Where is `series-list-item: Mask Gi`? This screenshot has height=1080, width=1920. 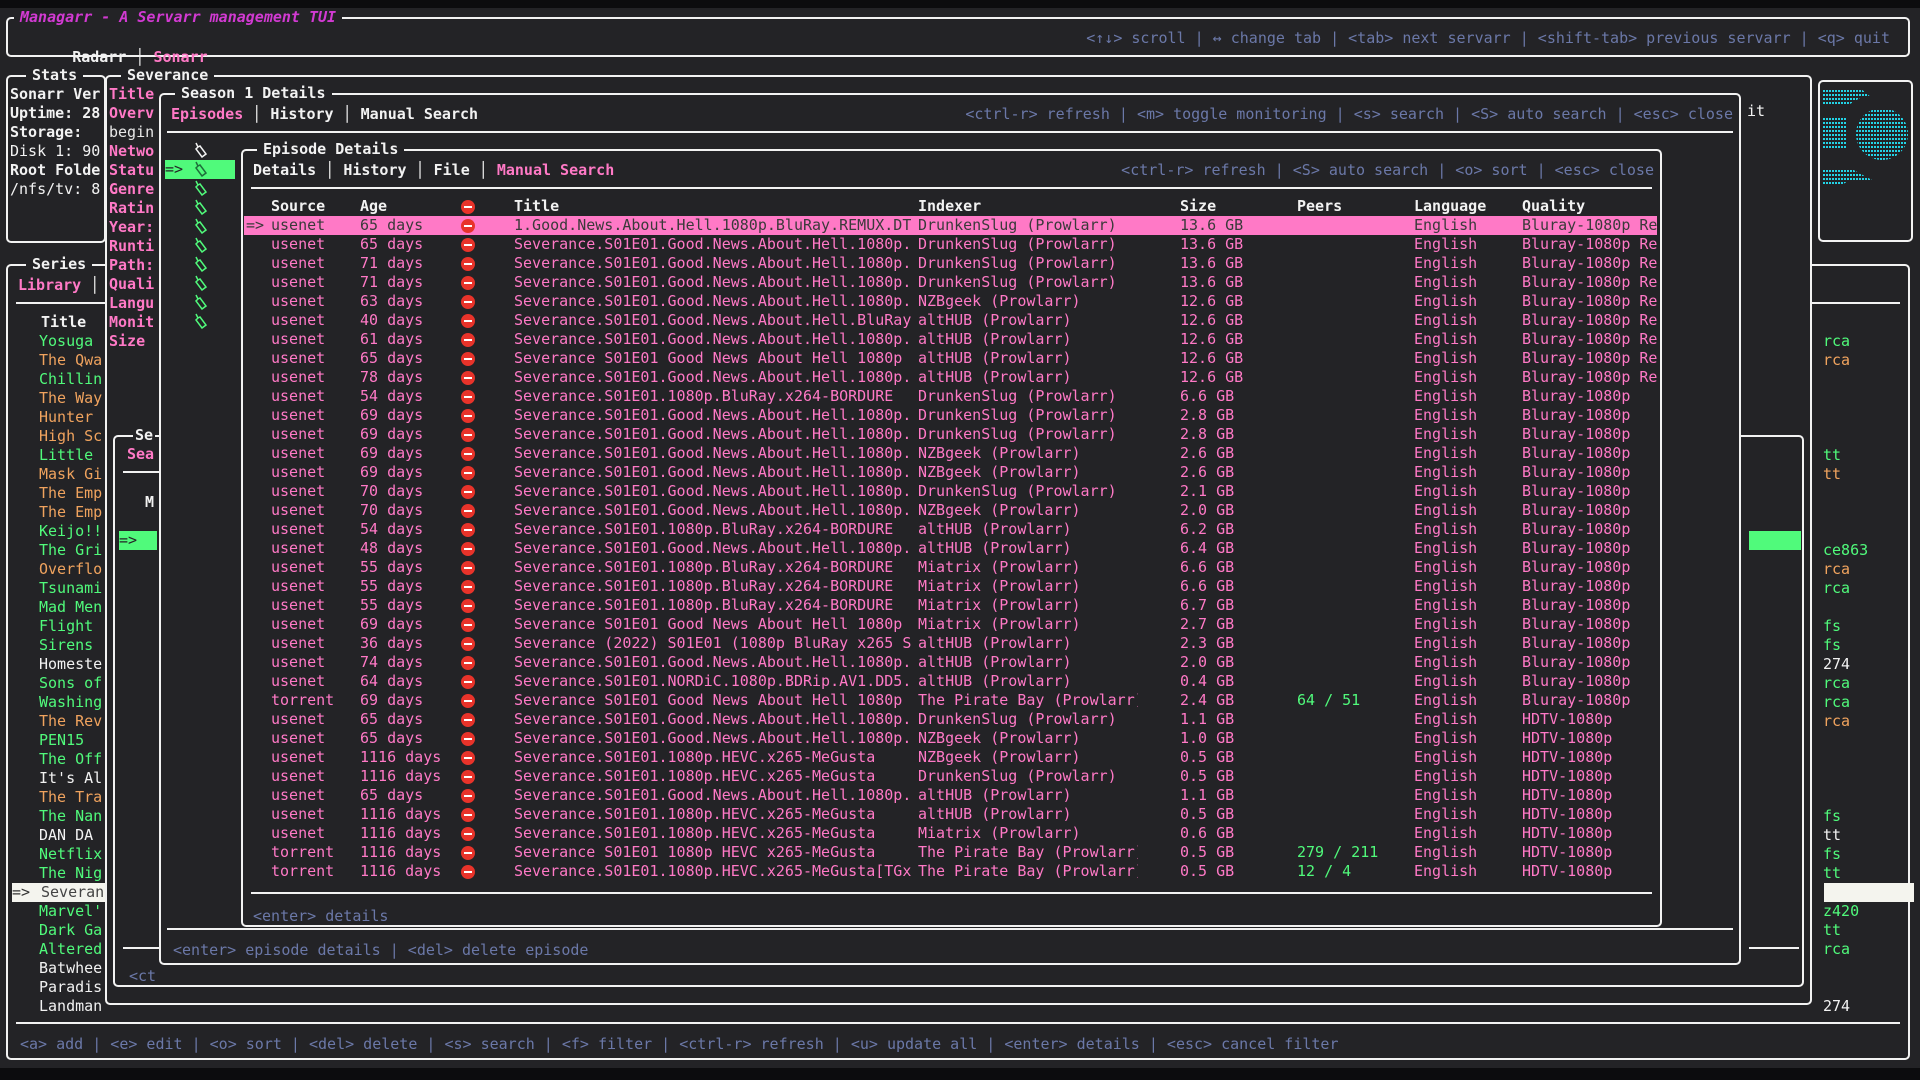 series-list-item: Mask Gi is located at coordinates (58, 474).